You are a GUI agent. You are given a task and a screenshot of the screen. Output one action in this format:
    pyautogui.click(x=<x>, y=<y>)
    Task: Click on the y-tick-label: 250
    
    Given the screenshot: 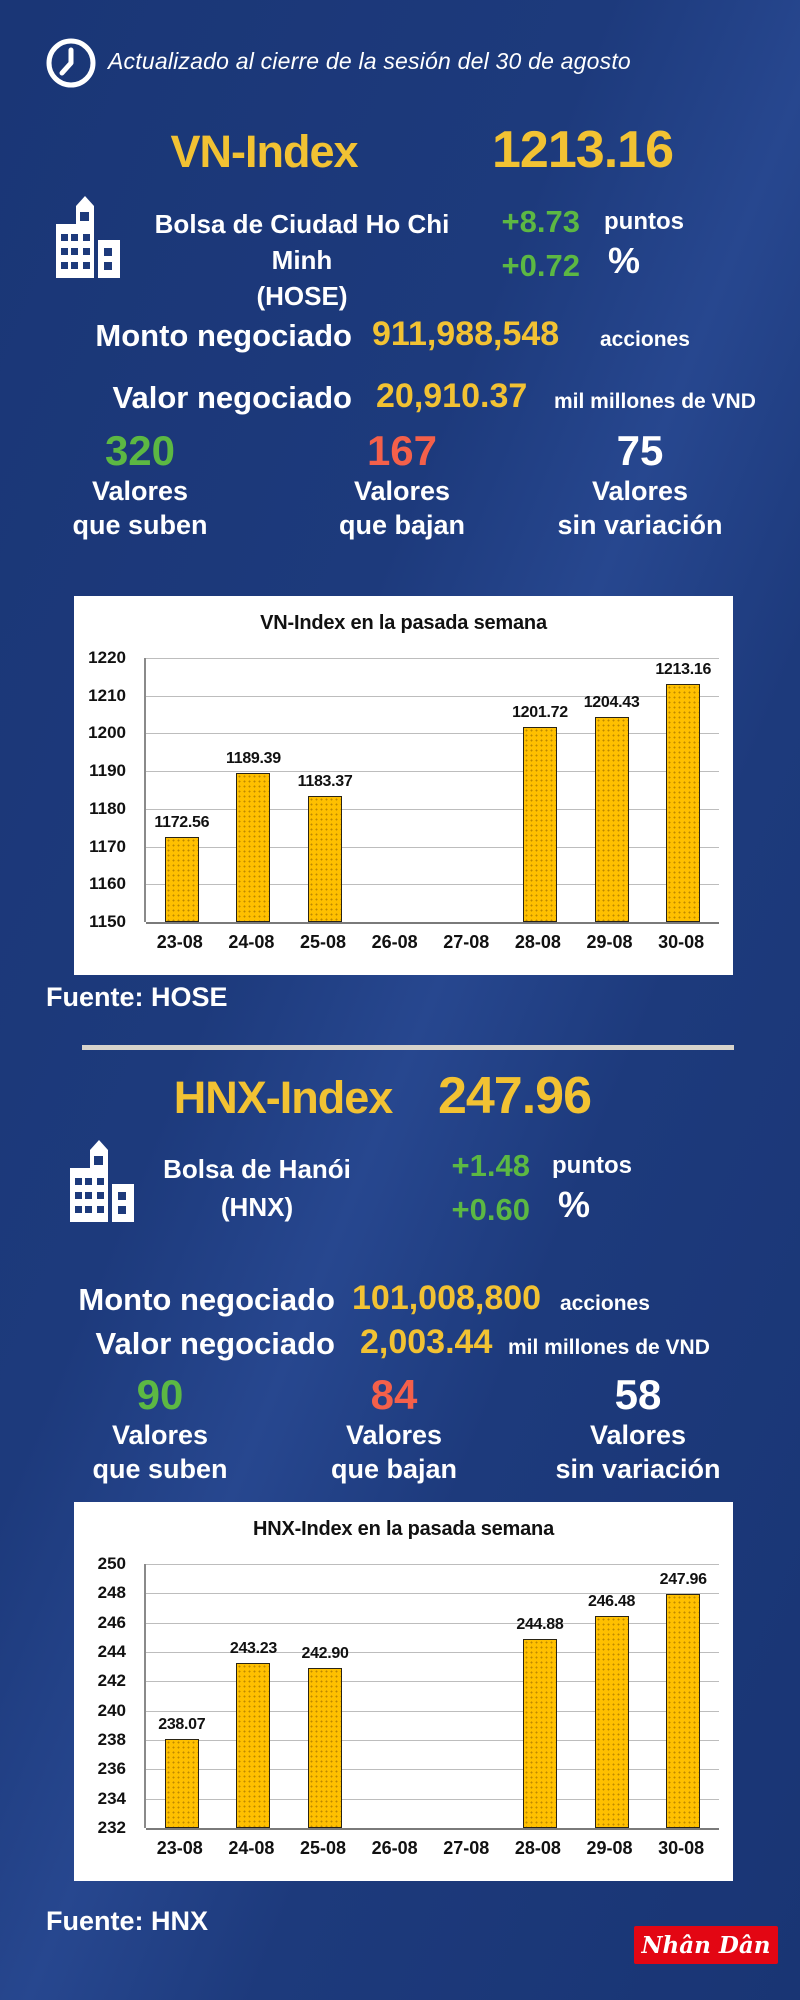 What is the action you would take?
    pyautogui.click(x=111, y=1563)
    